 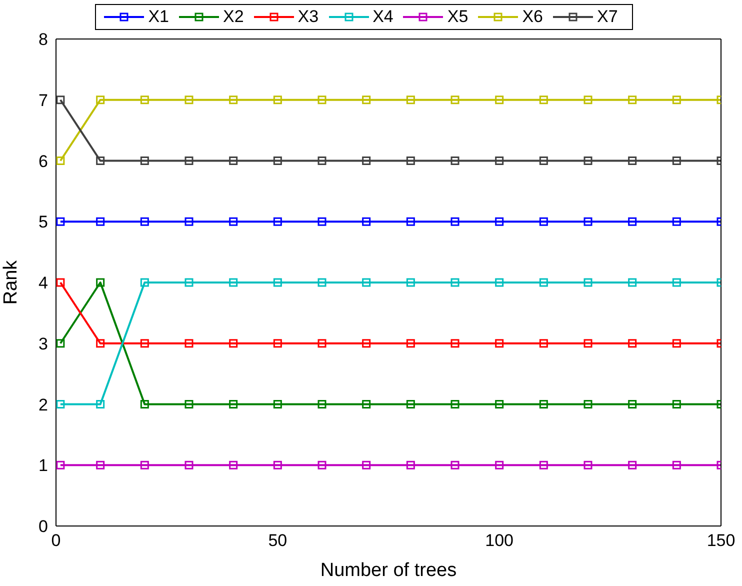 What do you see at coordinates (383, 17) in the screenshot?
I see `legend-label: X4` at bounding box center [383, 17].